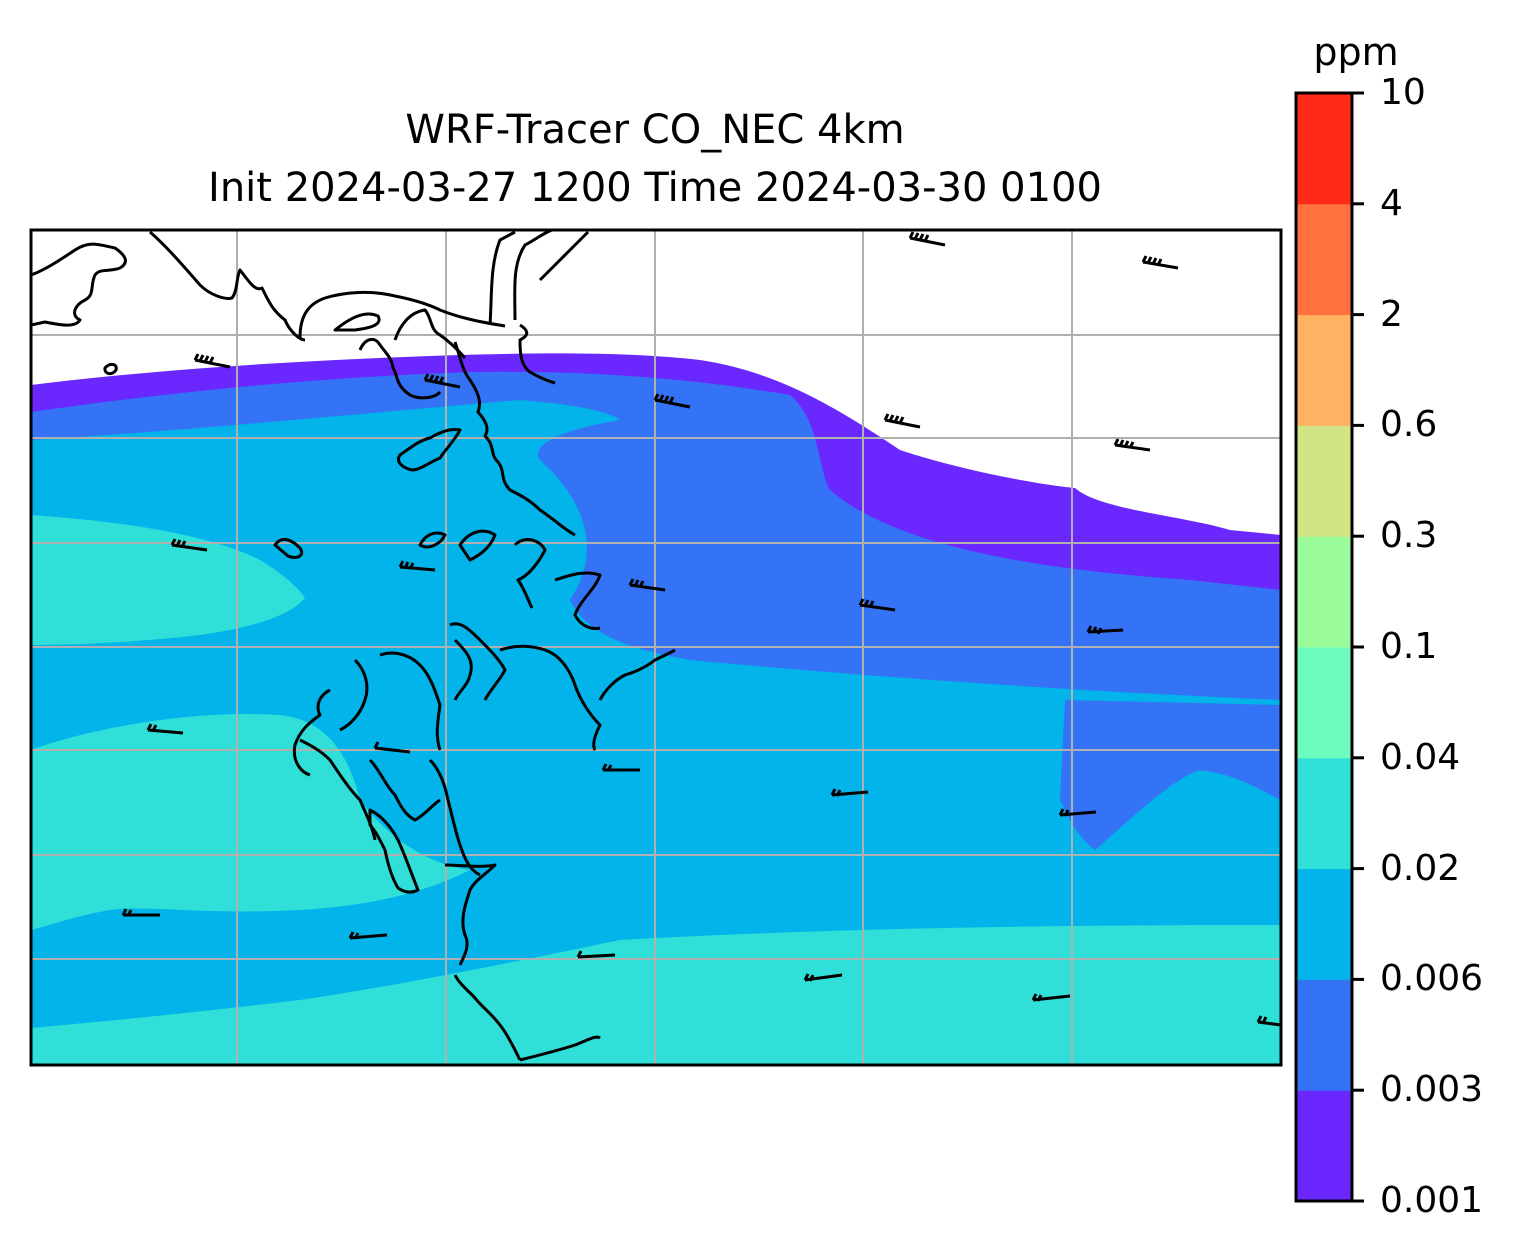 This screenshot has width=1528, height=1256. I want to click on colorbar-label: ppm, so click(1356, 52).